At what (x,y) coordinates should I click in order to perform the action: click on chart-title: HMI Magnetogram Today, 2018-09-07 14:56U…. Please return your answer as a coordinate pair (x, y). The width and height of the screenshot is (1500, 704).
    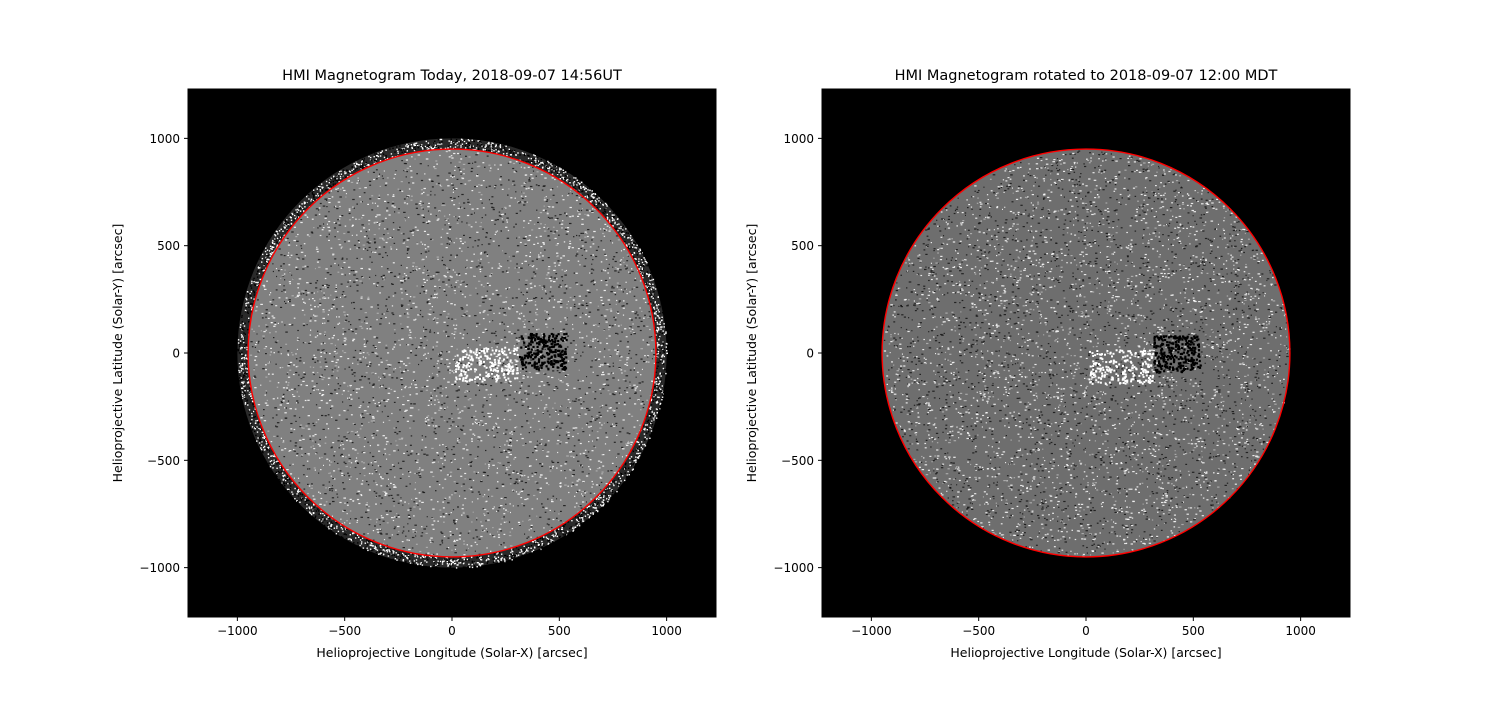
    Looking at the image, I should click on (452, 76).